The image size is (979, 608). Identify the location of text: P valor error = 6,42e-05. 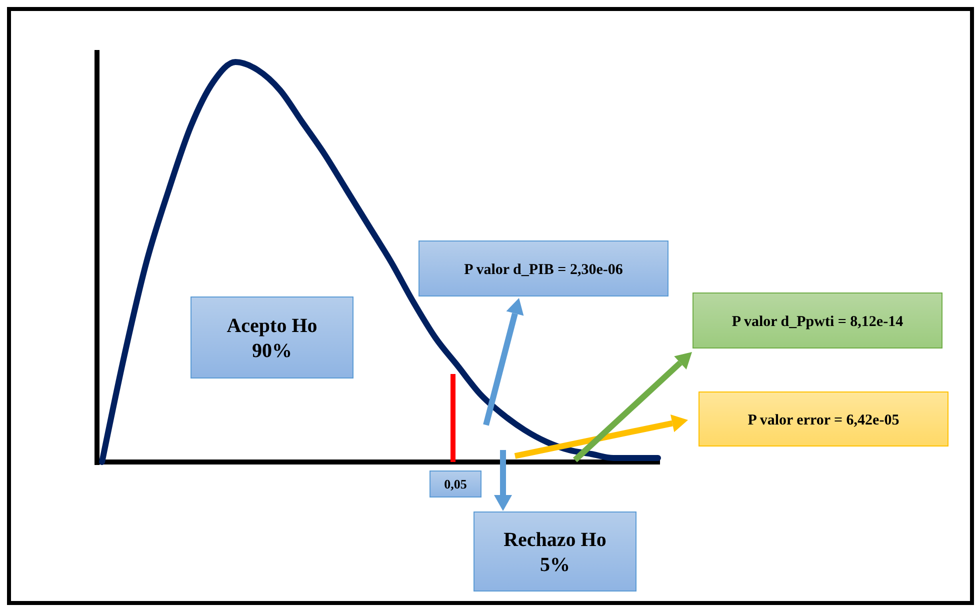
(824, 420).